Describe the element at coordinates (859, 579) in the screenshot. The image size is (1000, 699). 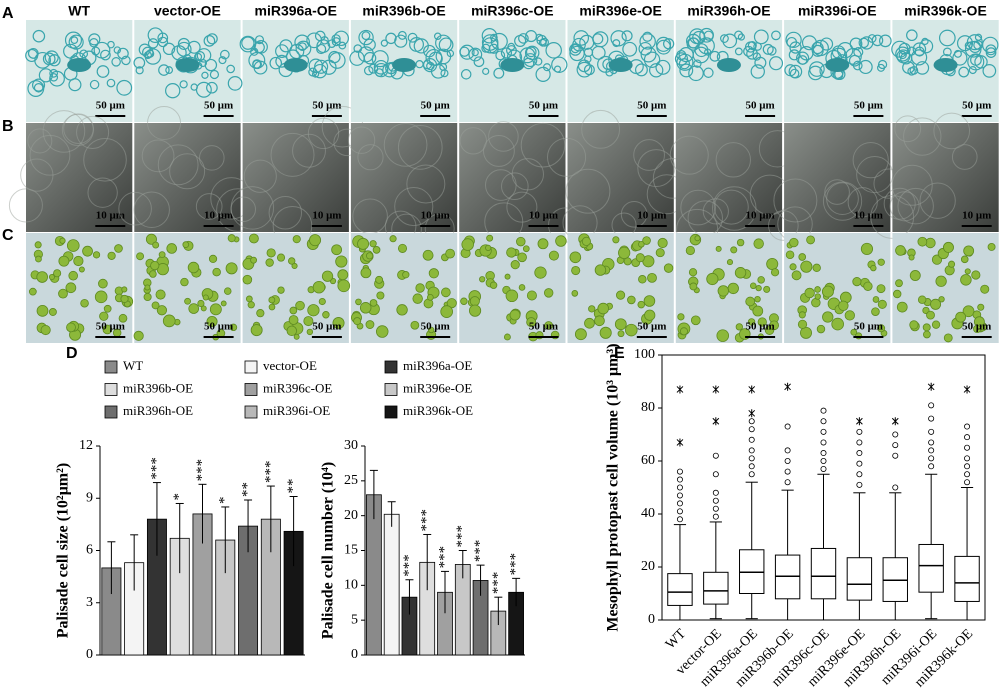
I see `box` at that location.